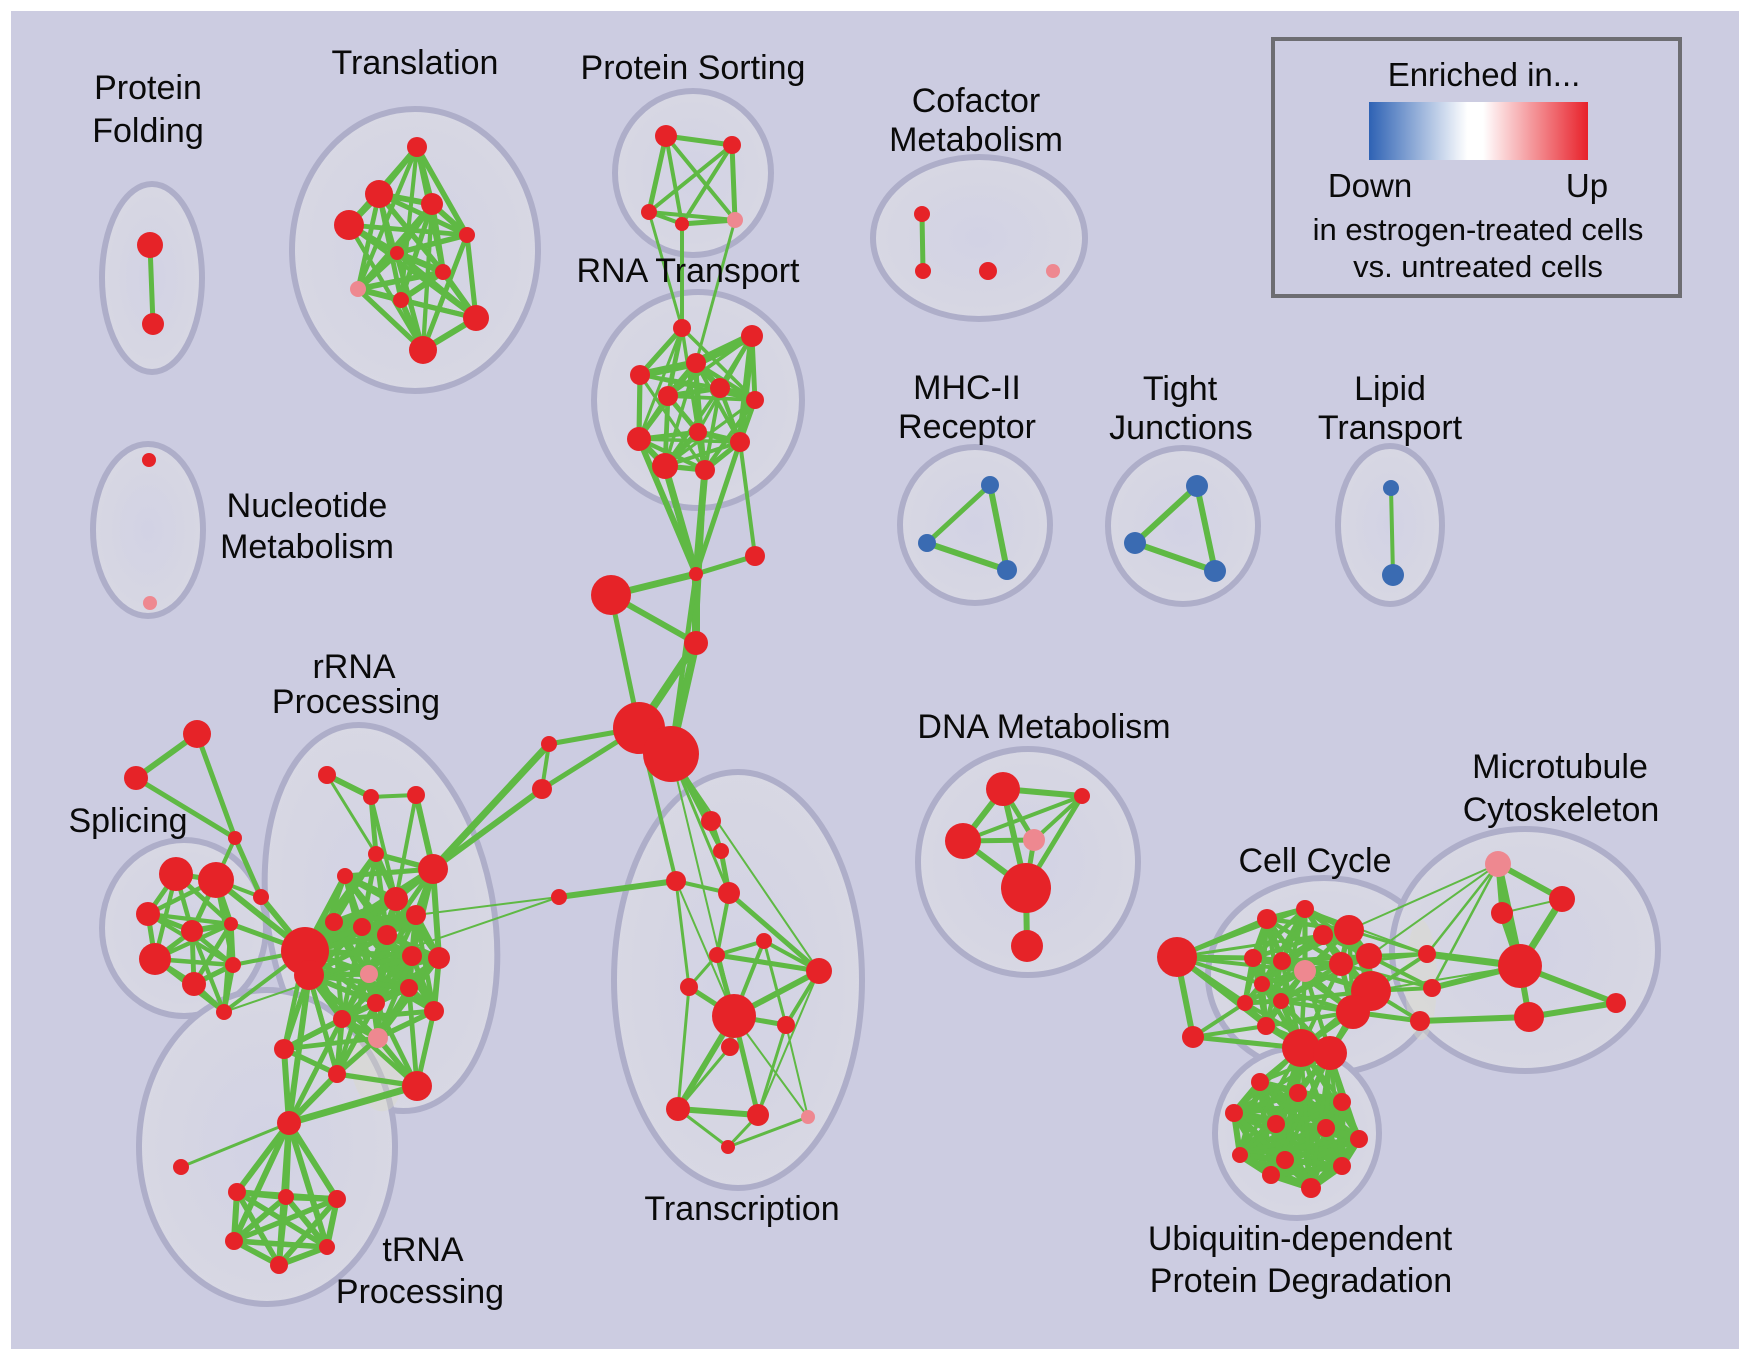 Image resolution: width=1750 pixels, height=1365 pixels. Describe the element at coordinates (1561, 810) in the screenshot. I see `svg-text: Cytoskeleton` at that location.